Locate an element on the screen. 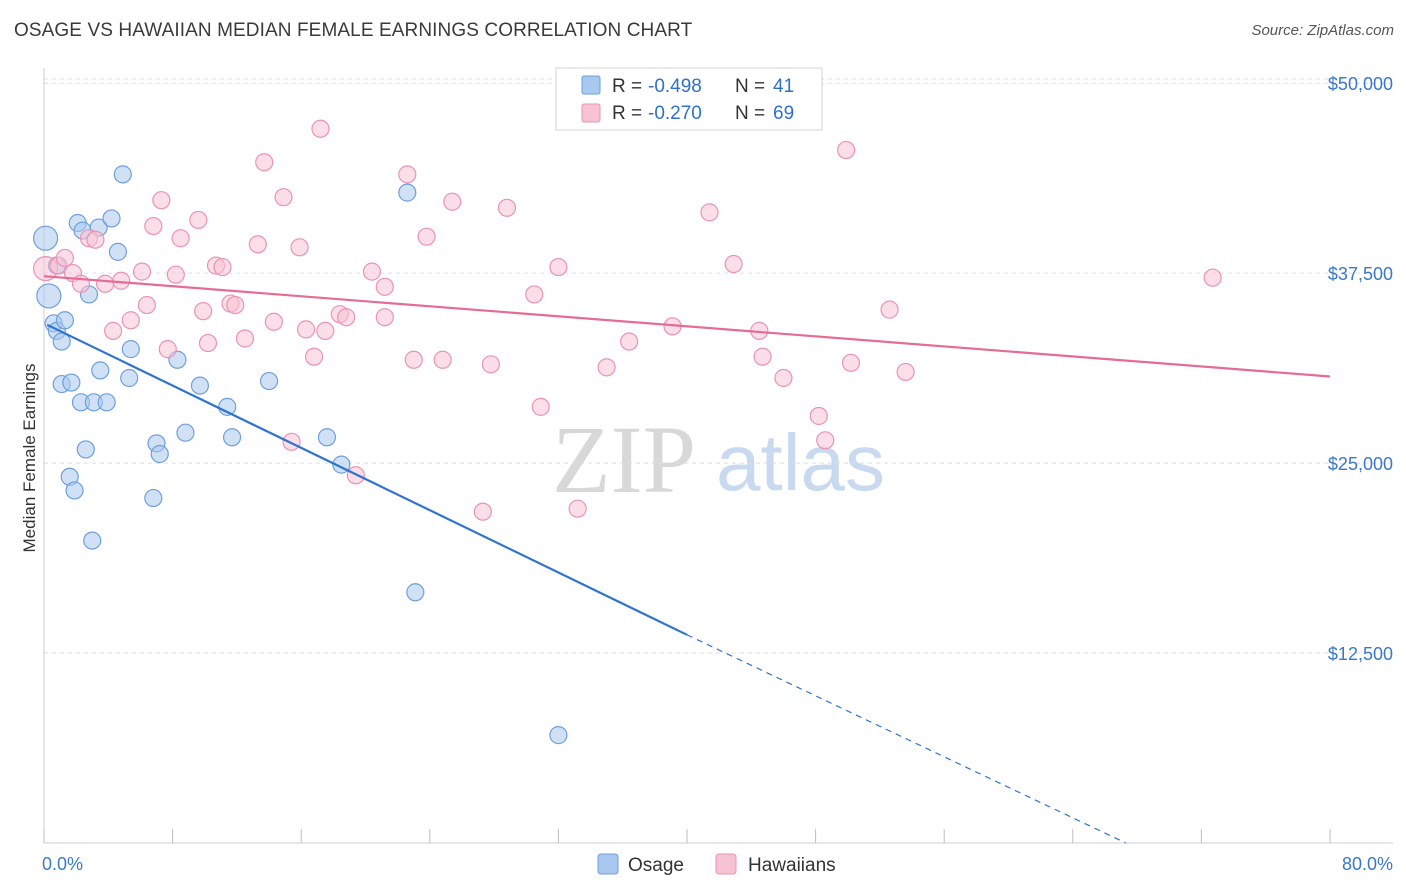  series-legend: Osage Hawaiians is located at coordinates (716, 864).